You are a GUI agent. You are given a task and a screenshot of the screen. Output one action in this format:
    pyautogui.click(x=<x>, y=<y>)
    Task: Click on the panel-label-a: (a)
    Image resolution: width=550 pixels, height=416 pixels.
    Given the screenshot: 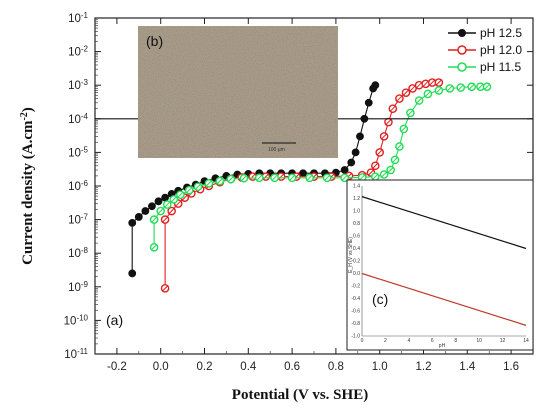 What is the action you would take?
    pyautogui.click(x=114, y=320)
    